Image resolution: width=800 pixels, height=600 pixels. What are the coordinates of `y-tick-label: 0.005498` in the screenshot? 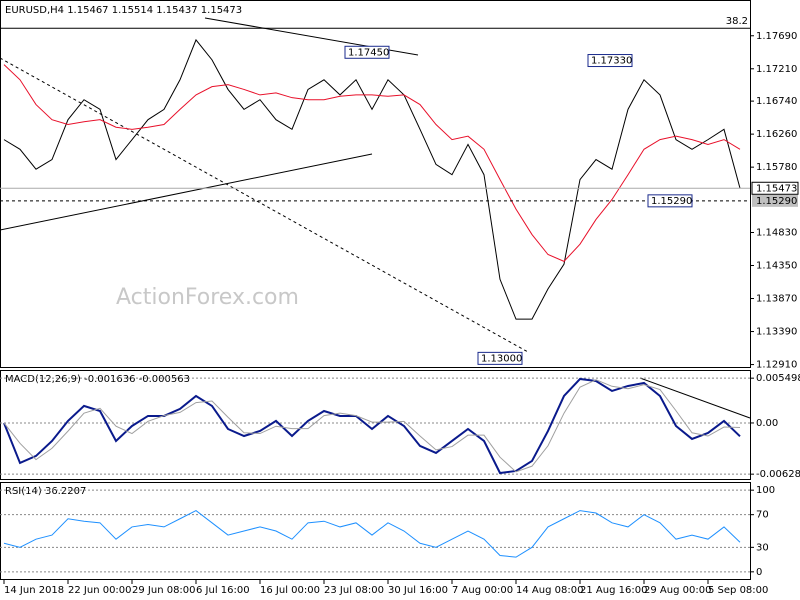 It's located at (778, 378).